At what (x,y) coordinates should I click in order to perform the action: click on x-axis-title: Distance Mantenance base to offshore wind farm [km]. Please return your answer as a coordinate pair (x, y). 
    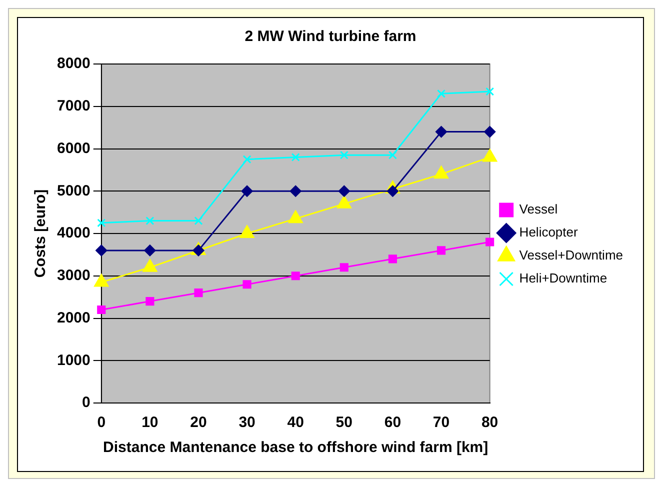
    Looking at the image, I should click on (295, 447).